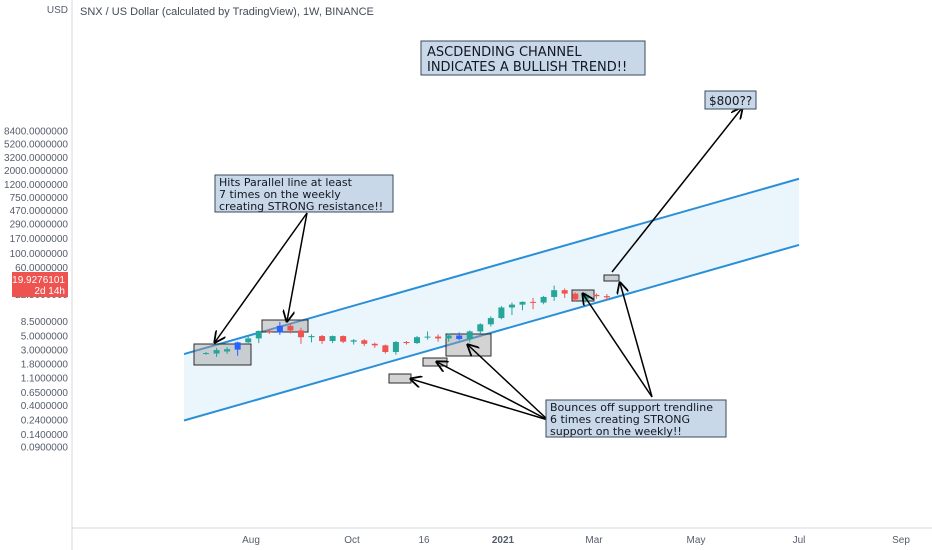 The height and width of the screenshot is (550, 932). Describe the element at coordinates (49, 291) in the screenshot. I see `price-tag-countdown: 2d 14h` at that location.